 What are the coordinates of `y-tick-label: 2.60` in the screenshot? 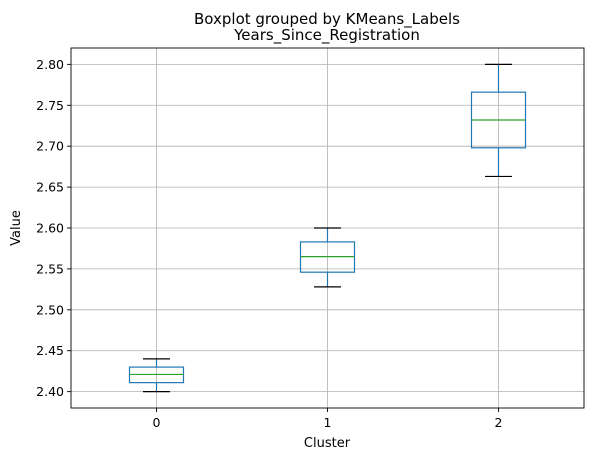 It's located at (50, 228).